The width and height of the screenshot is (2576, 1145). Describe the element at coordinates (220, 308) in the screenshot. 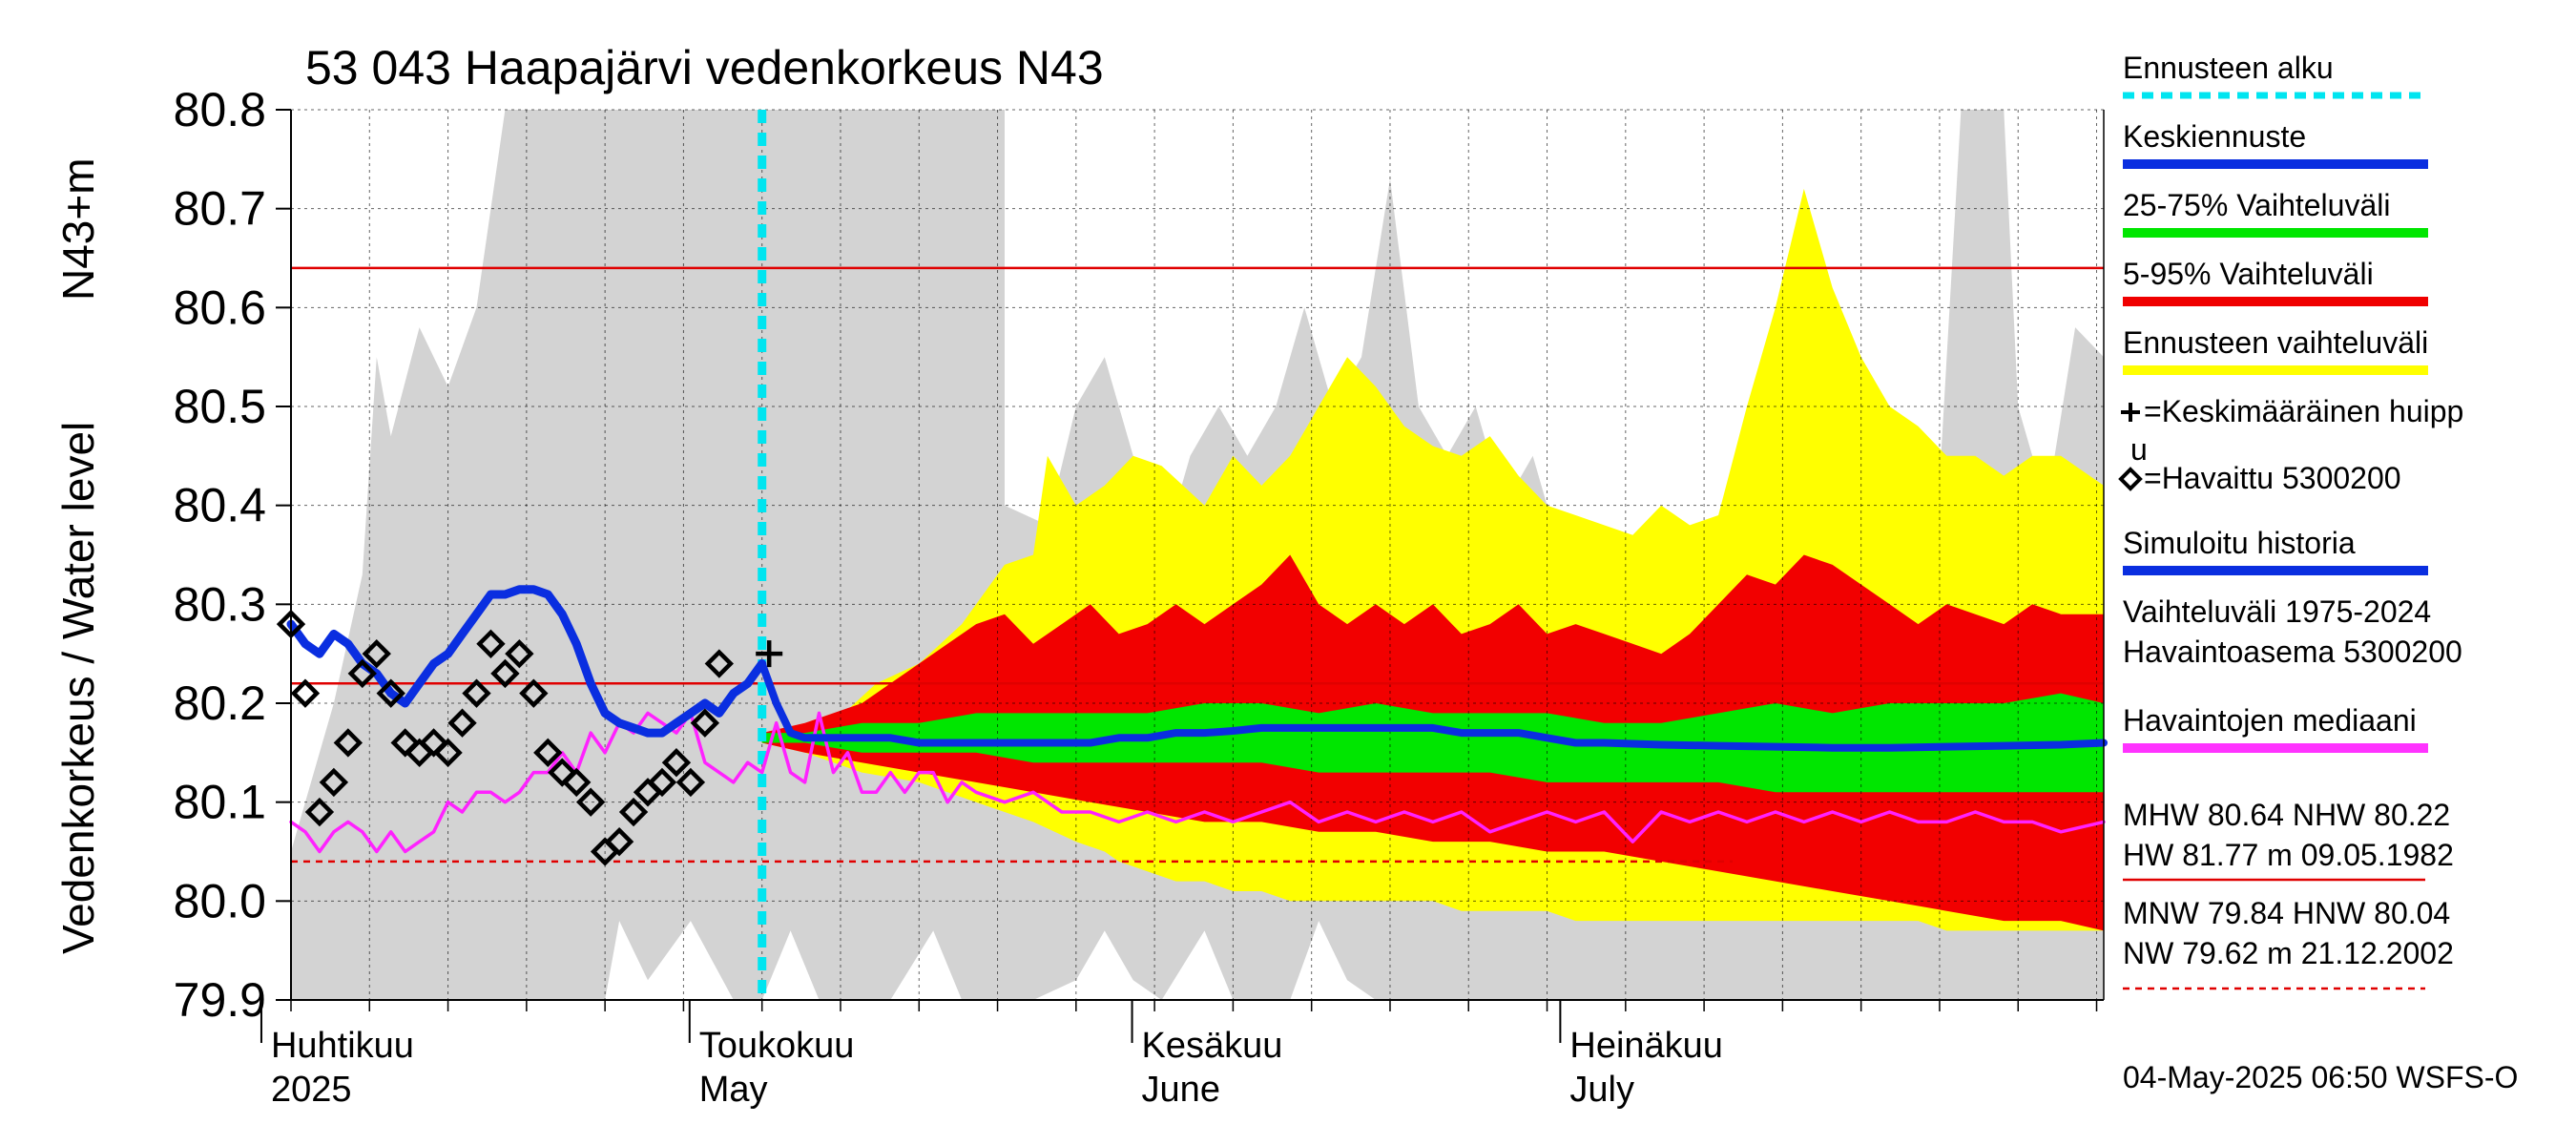

I see `y-tick-label: 80.6` at that location.